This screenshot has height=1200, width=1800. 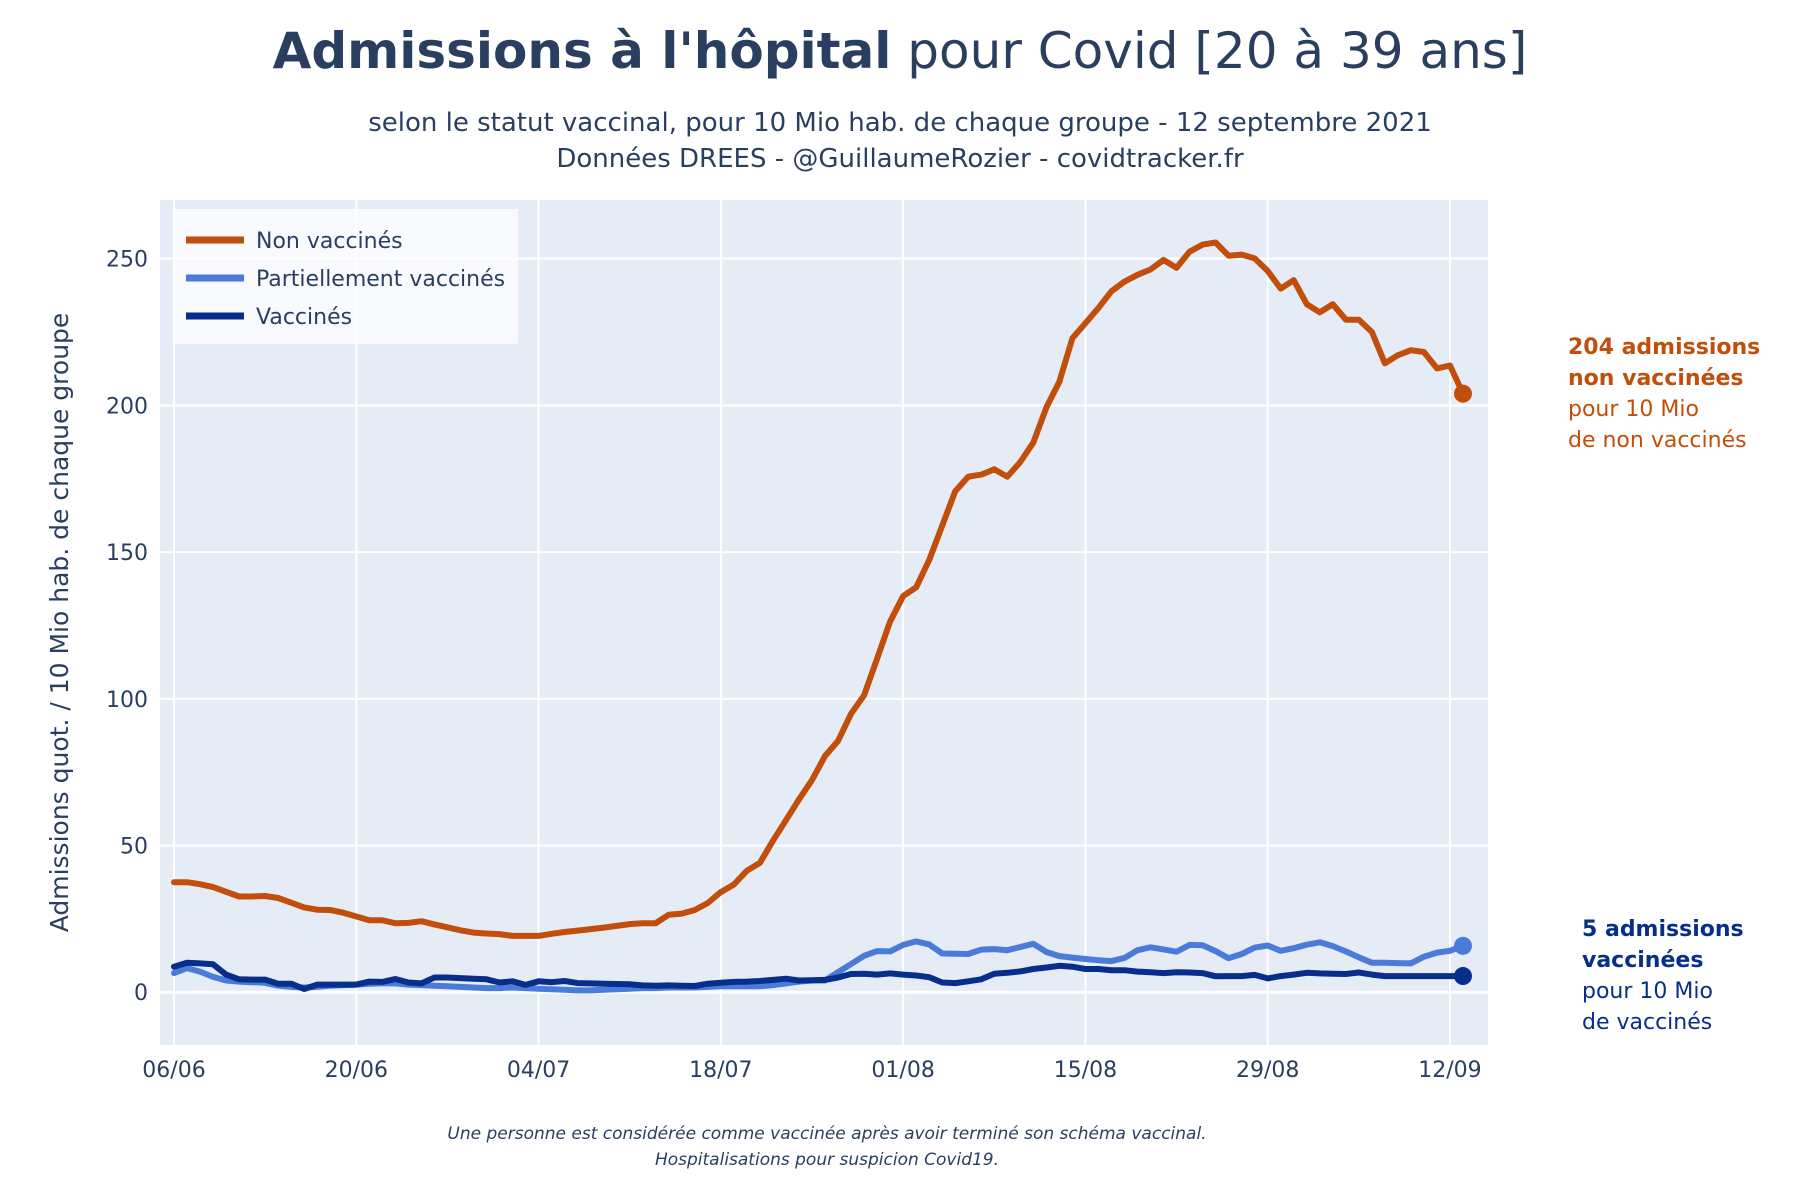 What do you see at coordinates (582, 51) in the screenshot?
I see `chart-title-bold: Admissions à l'hôpital` at bounding box center [582, 51].